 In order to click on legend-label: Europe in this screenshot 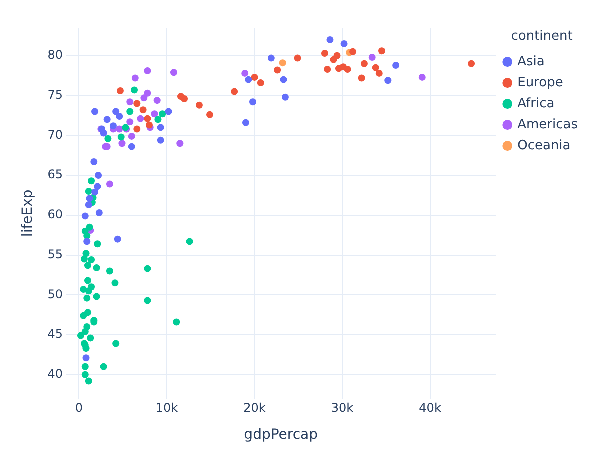, I will do `click(541, 82)`.